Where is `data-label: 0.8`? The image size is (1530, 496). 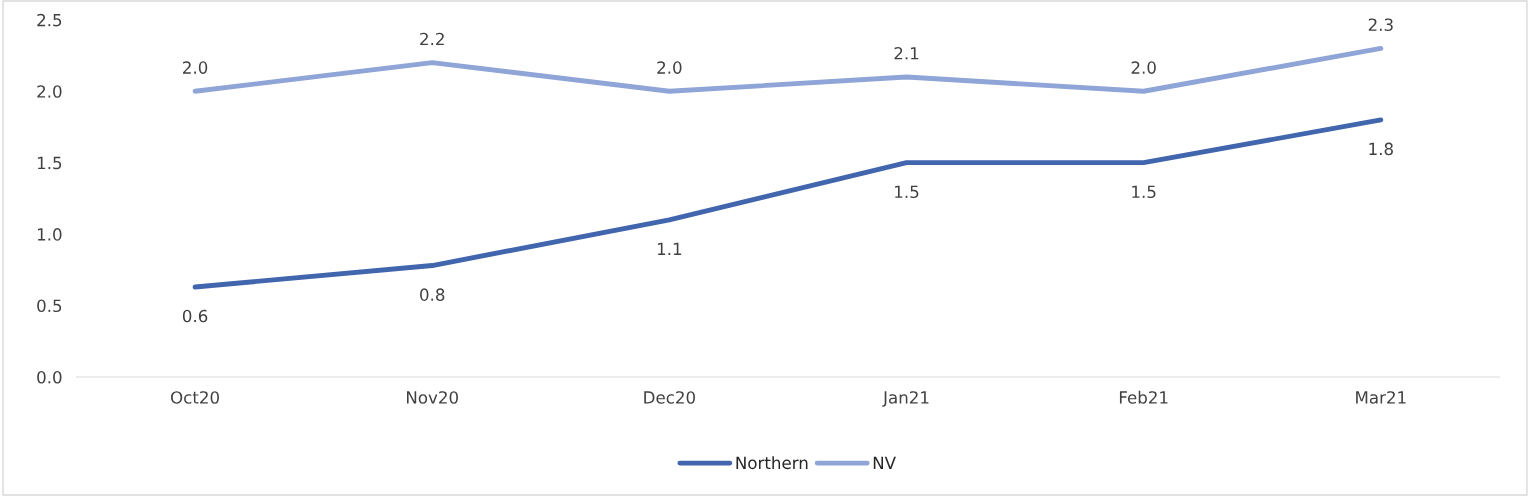 data-label: 0.8 is located at coordinates (432, 294).